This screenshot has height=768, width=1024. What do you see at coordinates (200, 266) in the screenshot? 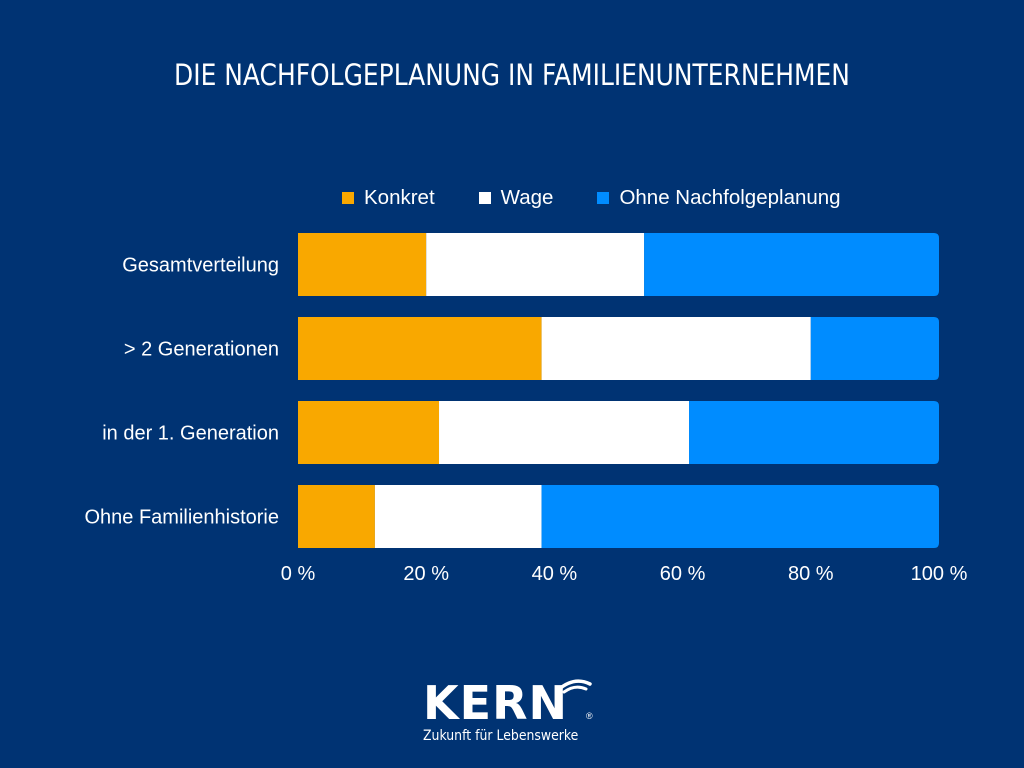
I see `category-label-gesamtverteilung: Gesamtverteilung` at bounding box center [200, 266].